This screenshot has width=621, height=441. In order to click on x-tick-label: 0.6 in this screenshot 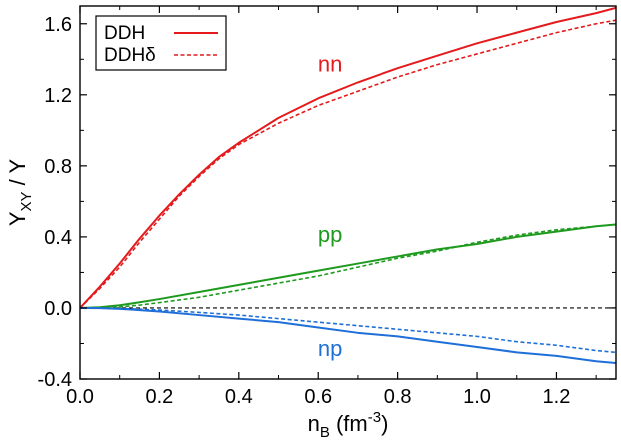, I will do `click(318, 397)`.